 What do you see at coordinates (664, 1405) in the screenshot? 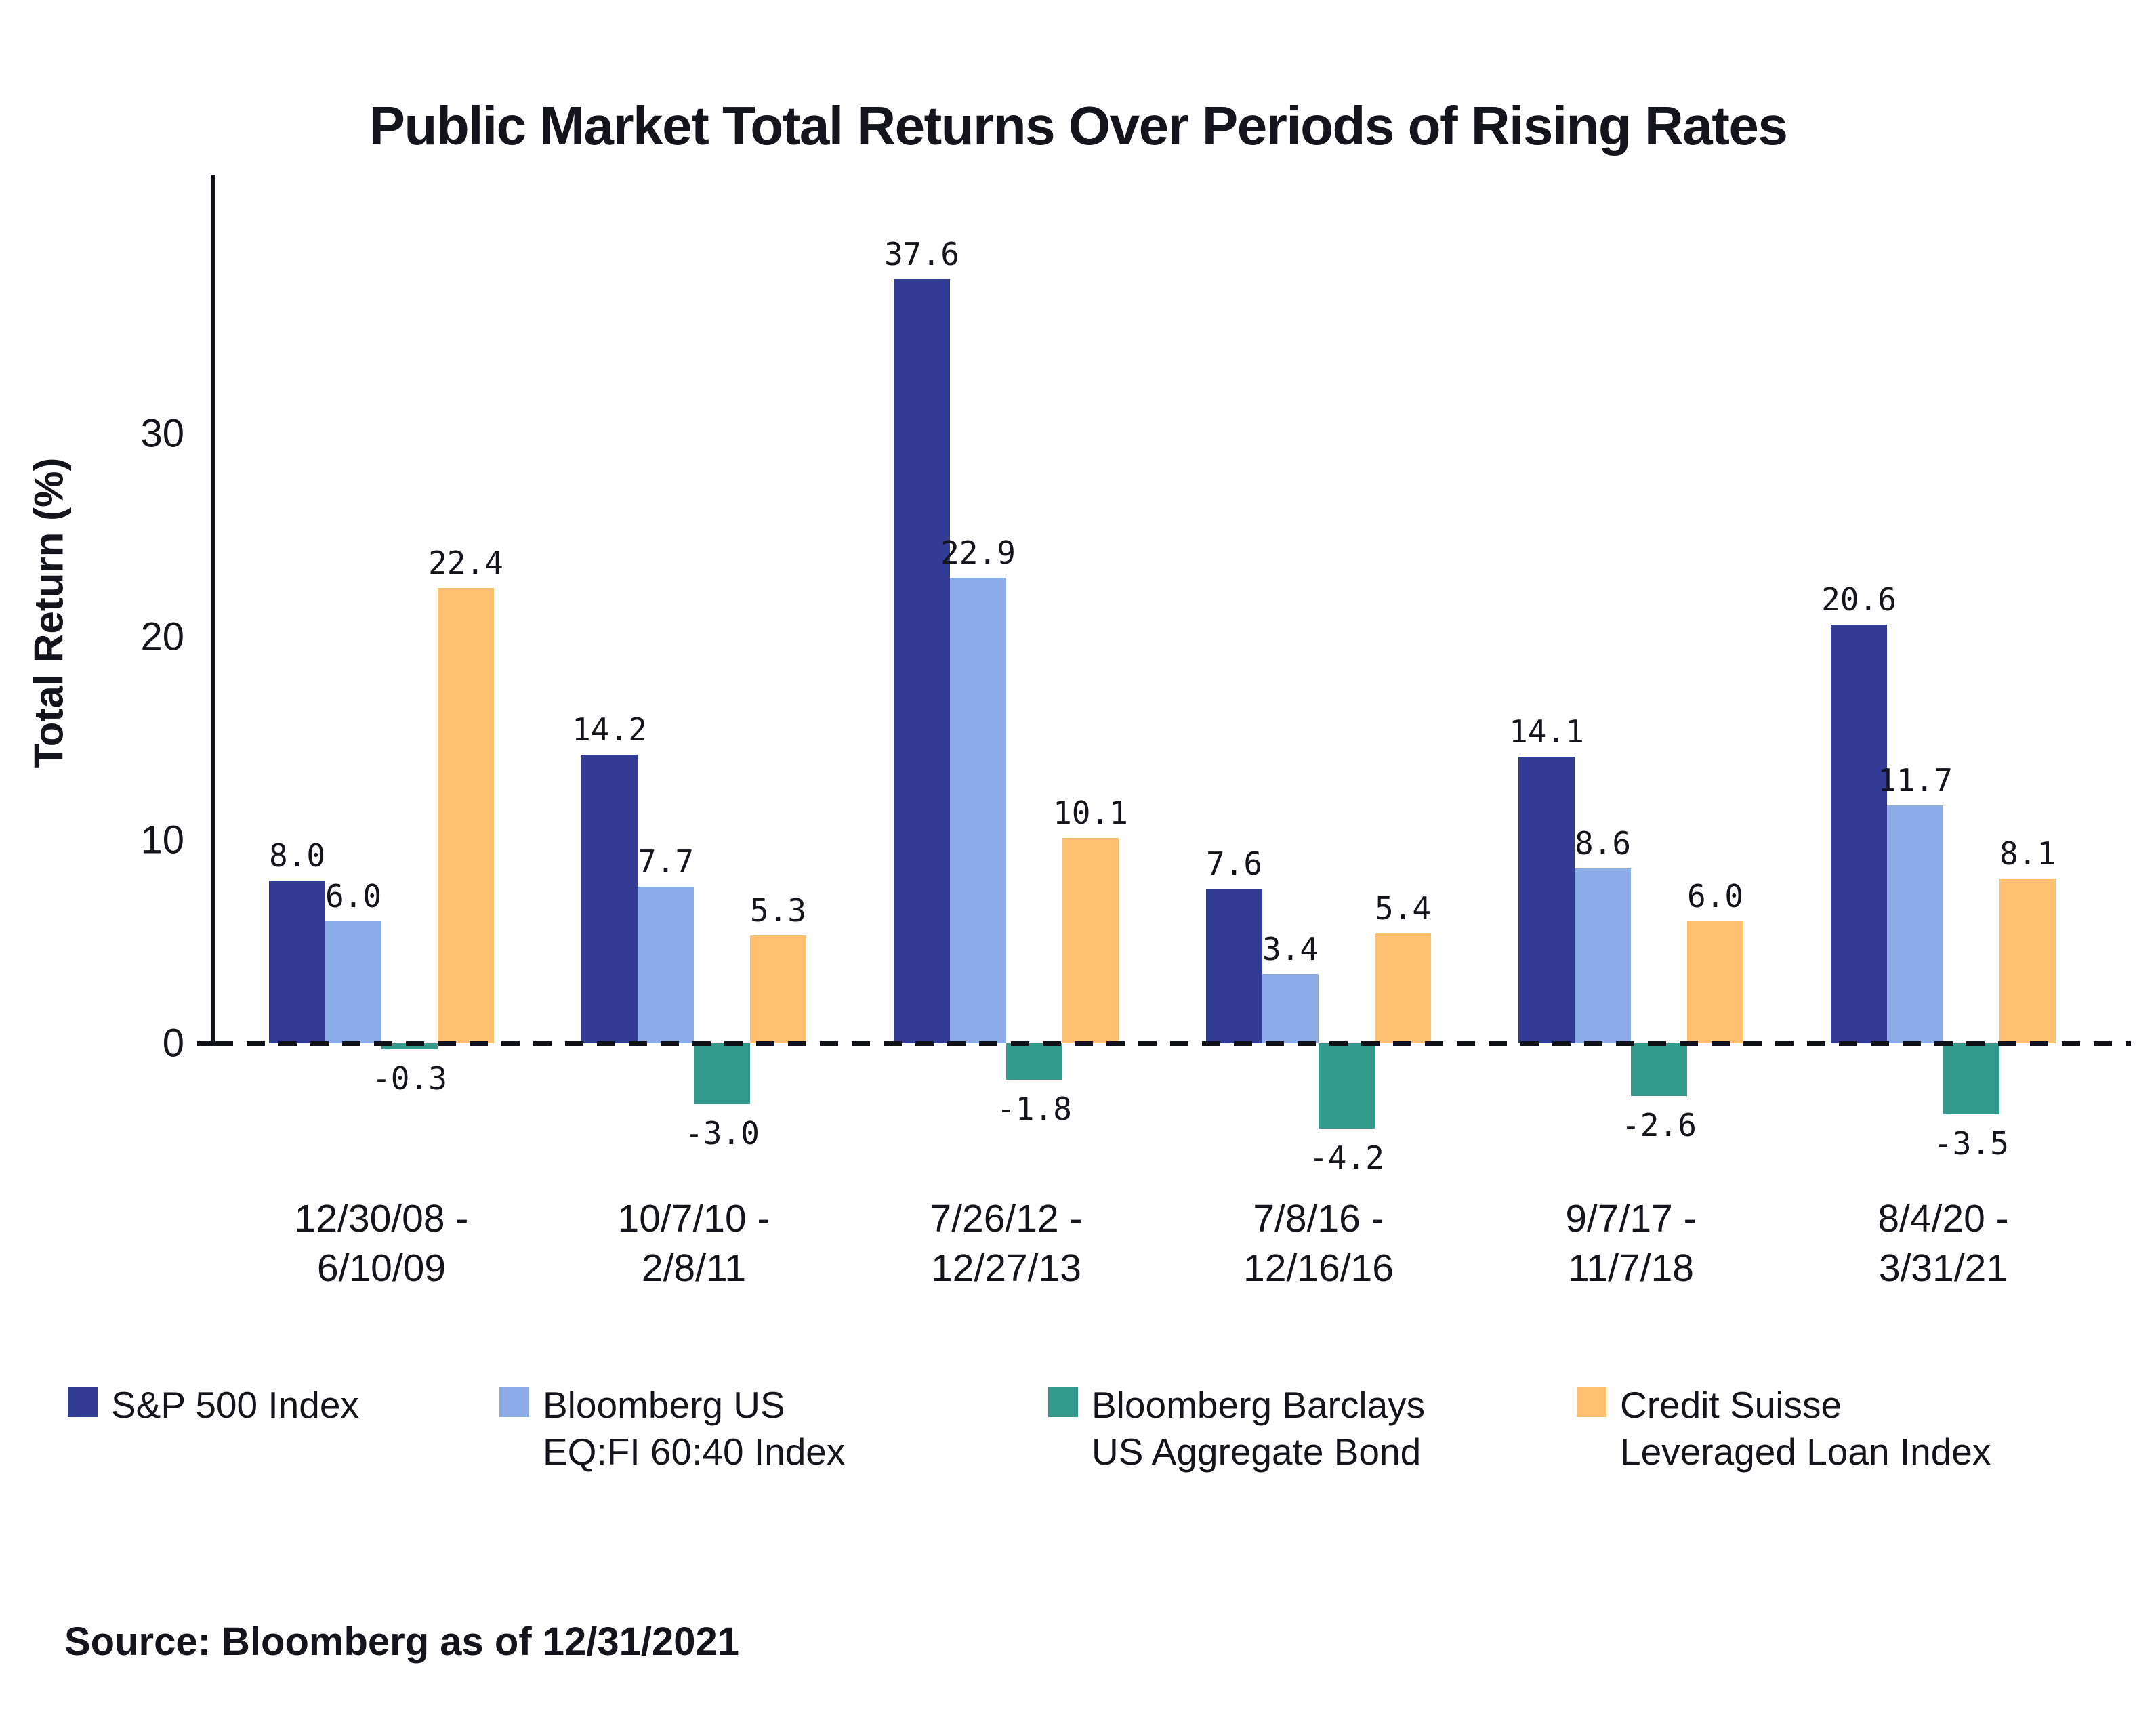
I see `legend-label-line: Bloomberg US` at bounding box center [664, 1405].